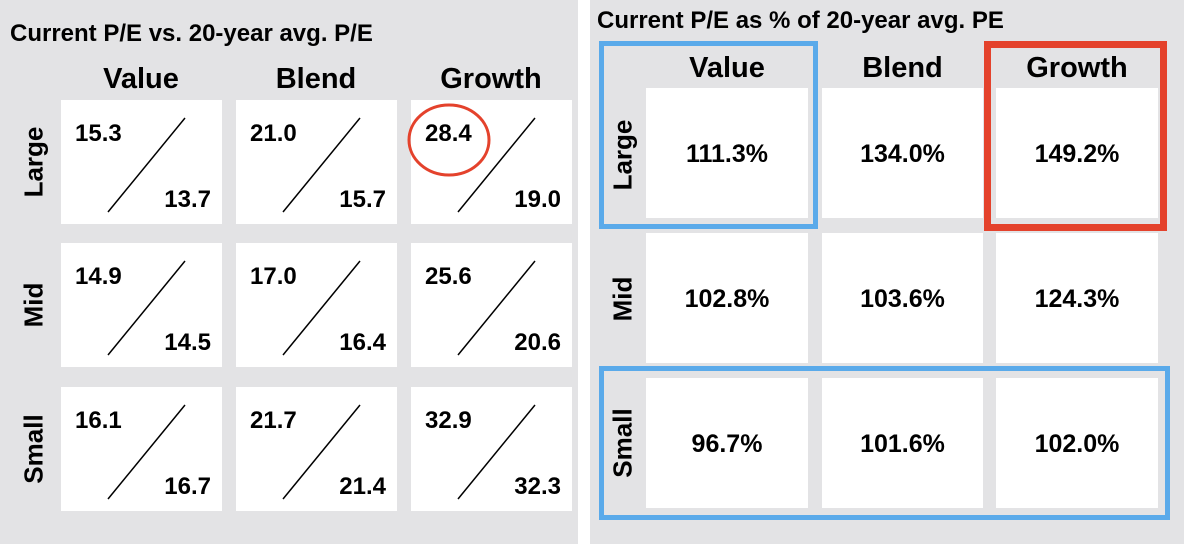 The height and width of the screenshot is (544, 1184). I want to click on pct-value: 101.6%, so click(902, 444).